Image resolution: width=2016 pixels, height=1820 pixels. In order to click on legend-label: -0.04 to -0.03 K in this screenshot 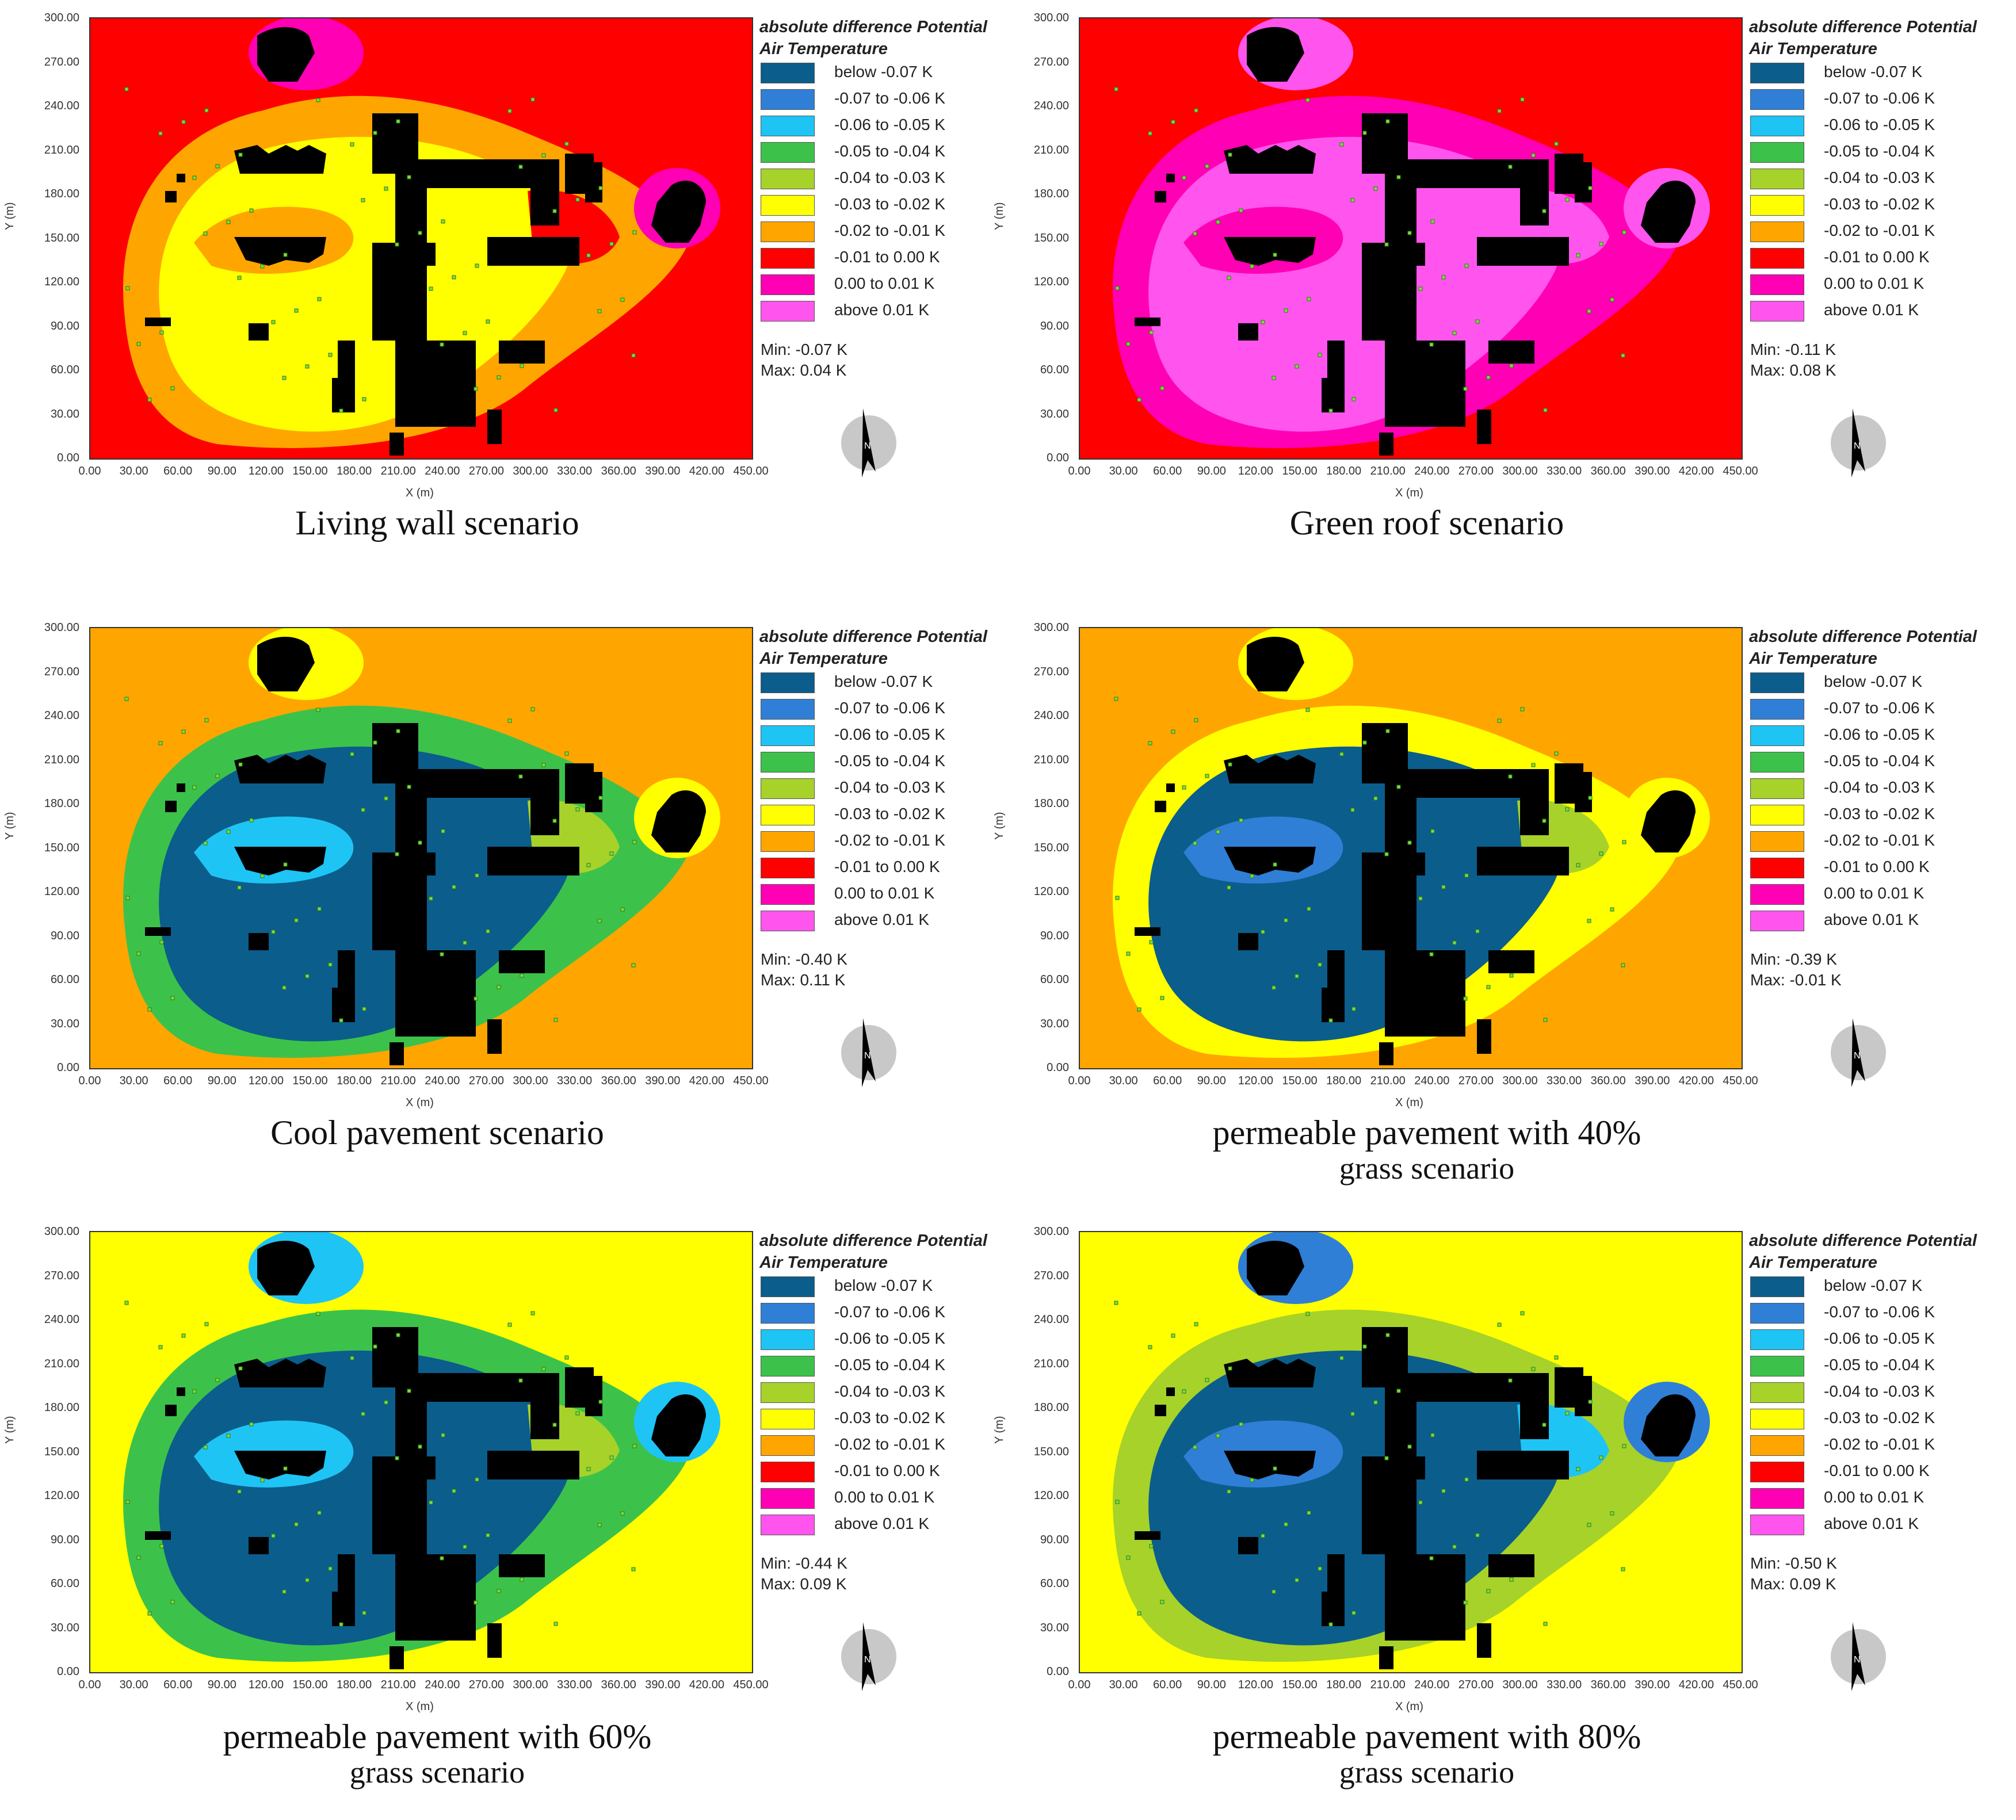, I will do `click(890, 177)`.